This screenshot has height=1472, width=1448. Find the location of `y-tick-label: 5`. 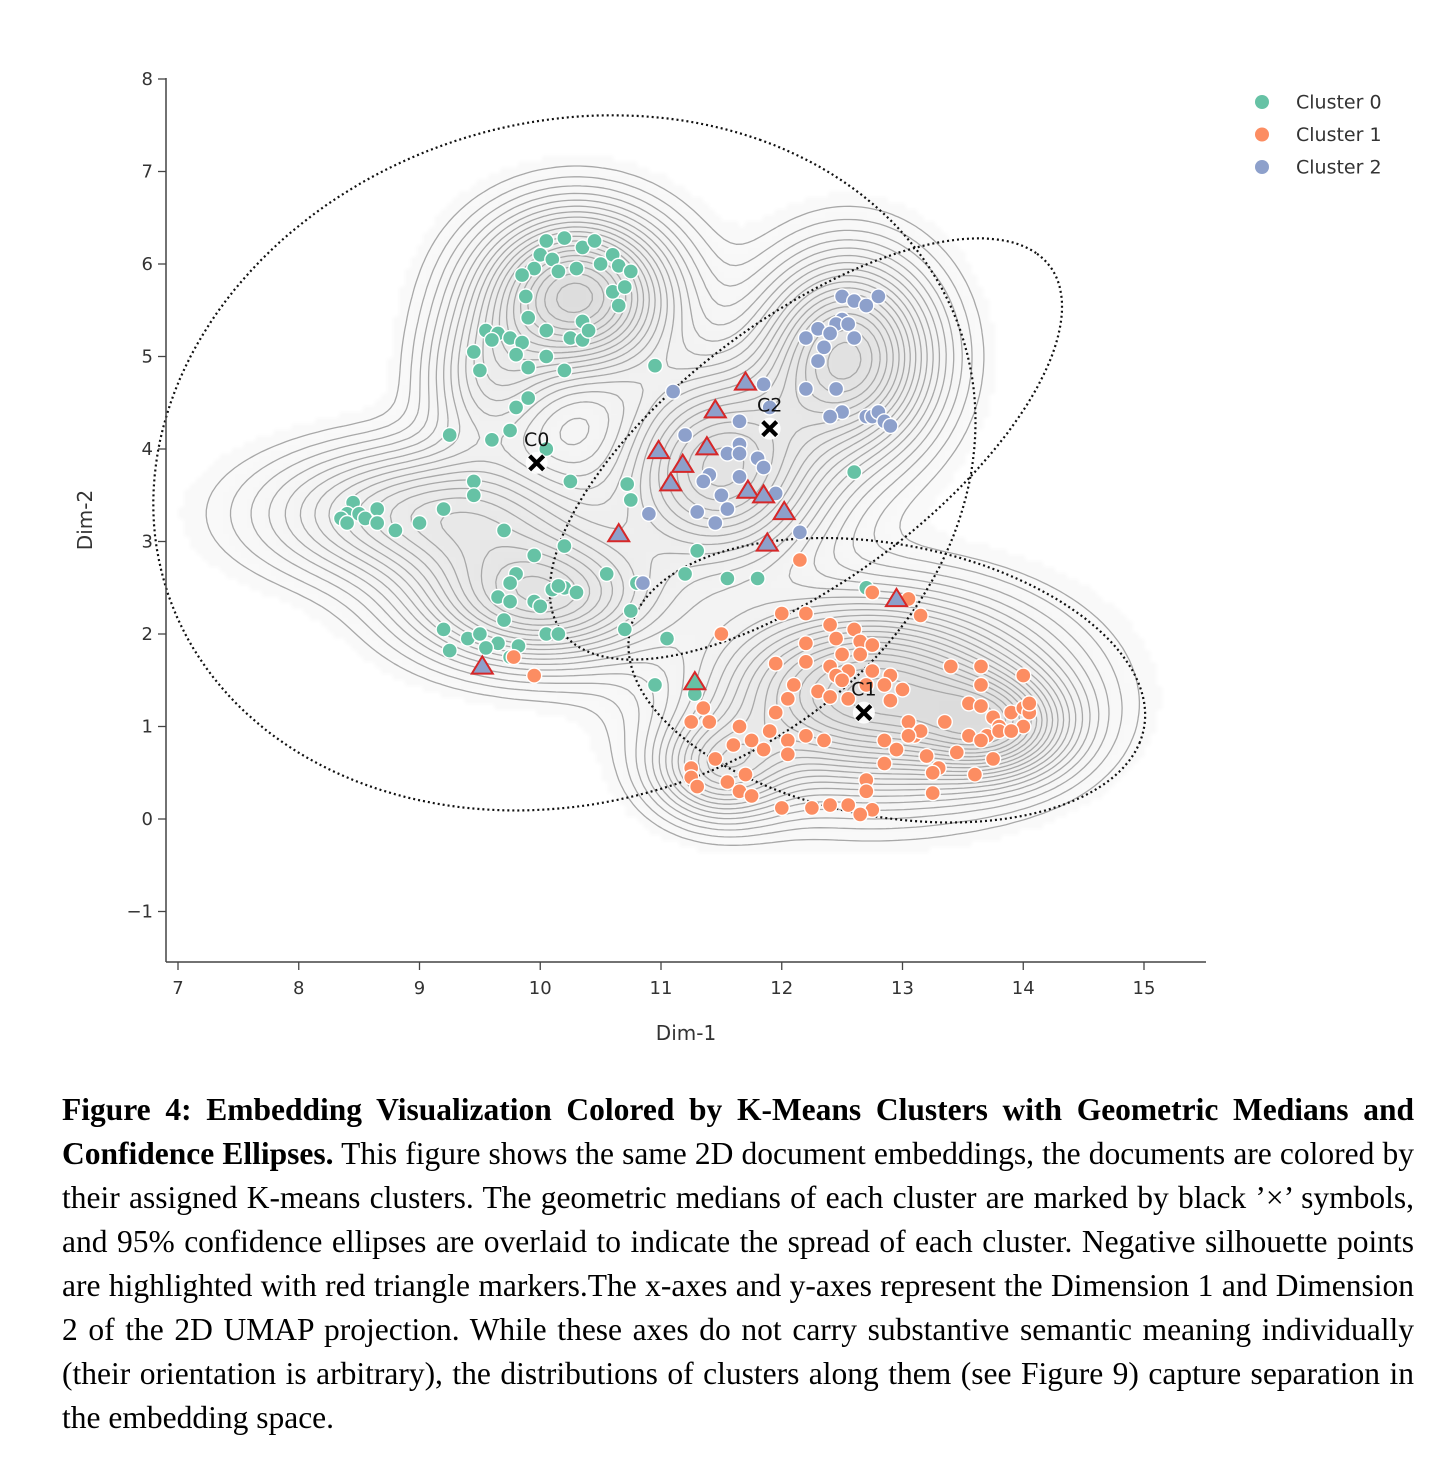

y-tick-label: 5 is located at coordinates (147, 357).